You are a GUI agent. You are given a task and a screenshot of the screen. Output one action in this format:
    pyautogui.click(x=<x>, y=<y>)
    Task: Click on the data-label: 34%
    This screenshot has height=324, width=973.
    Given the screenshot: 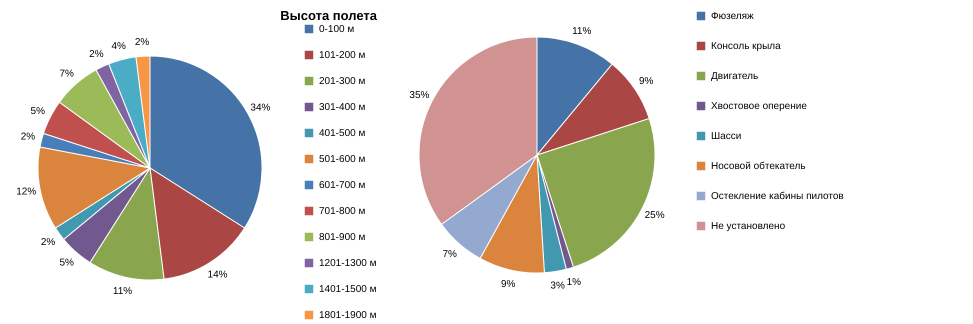 What is the action you would take?
    pyautogui.click(x=260, y=108)
    